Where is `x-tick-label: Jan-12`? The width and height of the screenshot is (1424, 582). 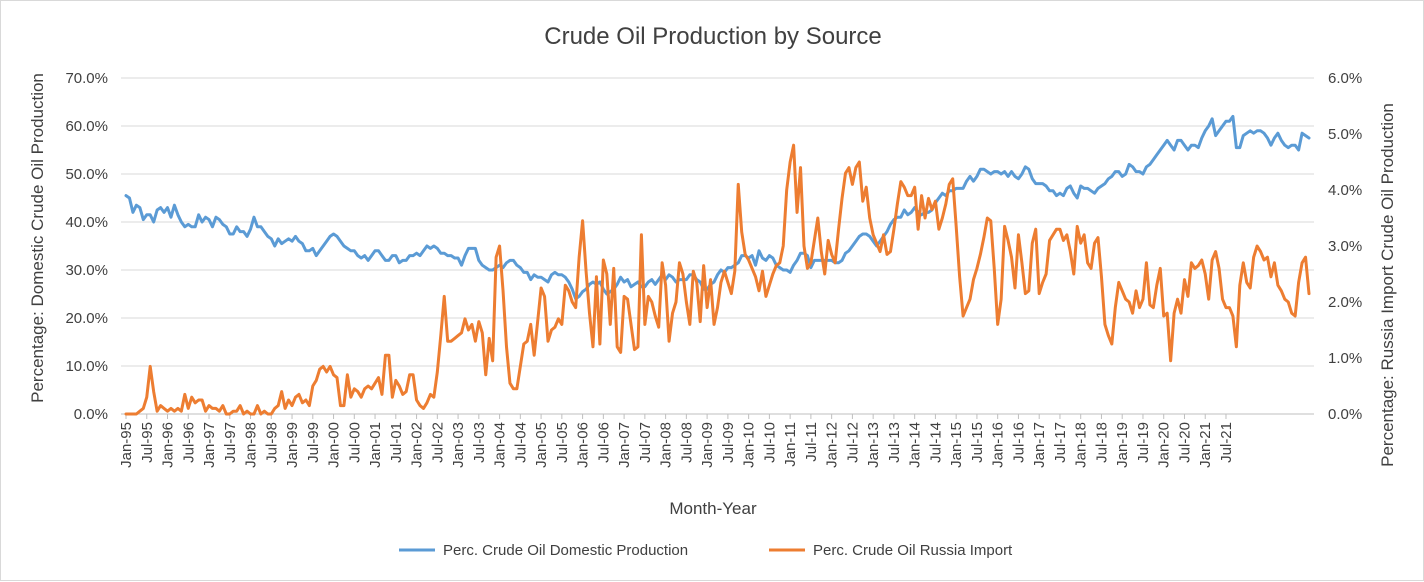 x-tick-label: Jan-12 is located at coordinates (832, 445).